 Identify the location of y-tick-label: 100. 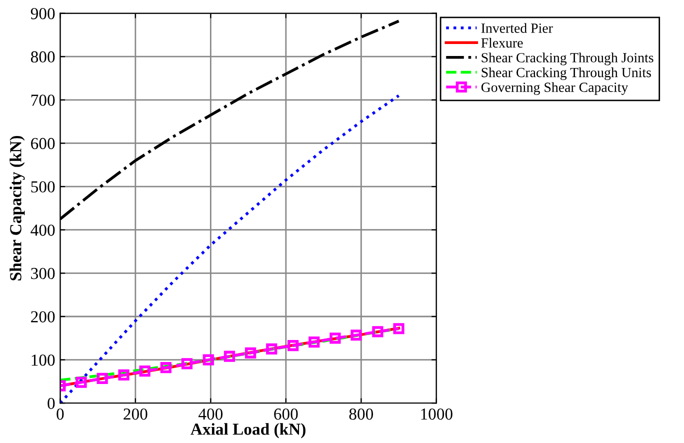
(43, 360).